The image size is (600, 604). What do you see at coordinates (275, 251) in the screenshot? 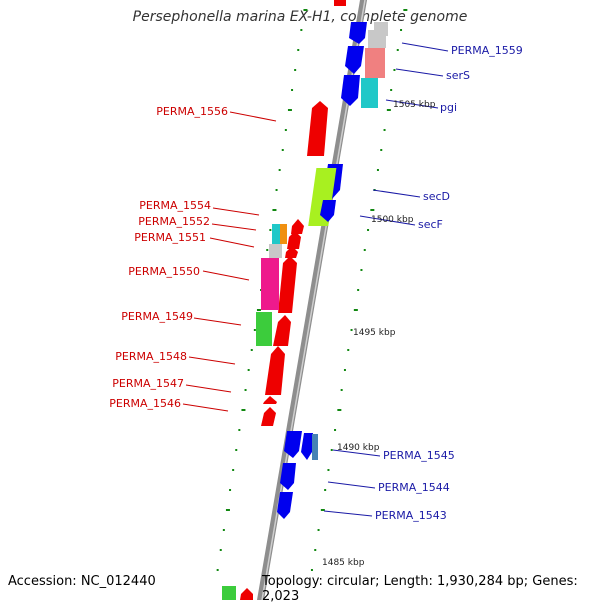
I see `gene-rna-gray` at bounding box center [275, 251].